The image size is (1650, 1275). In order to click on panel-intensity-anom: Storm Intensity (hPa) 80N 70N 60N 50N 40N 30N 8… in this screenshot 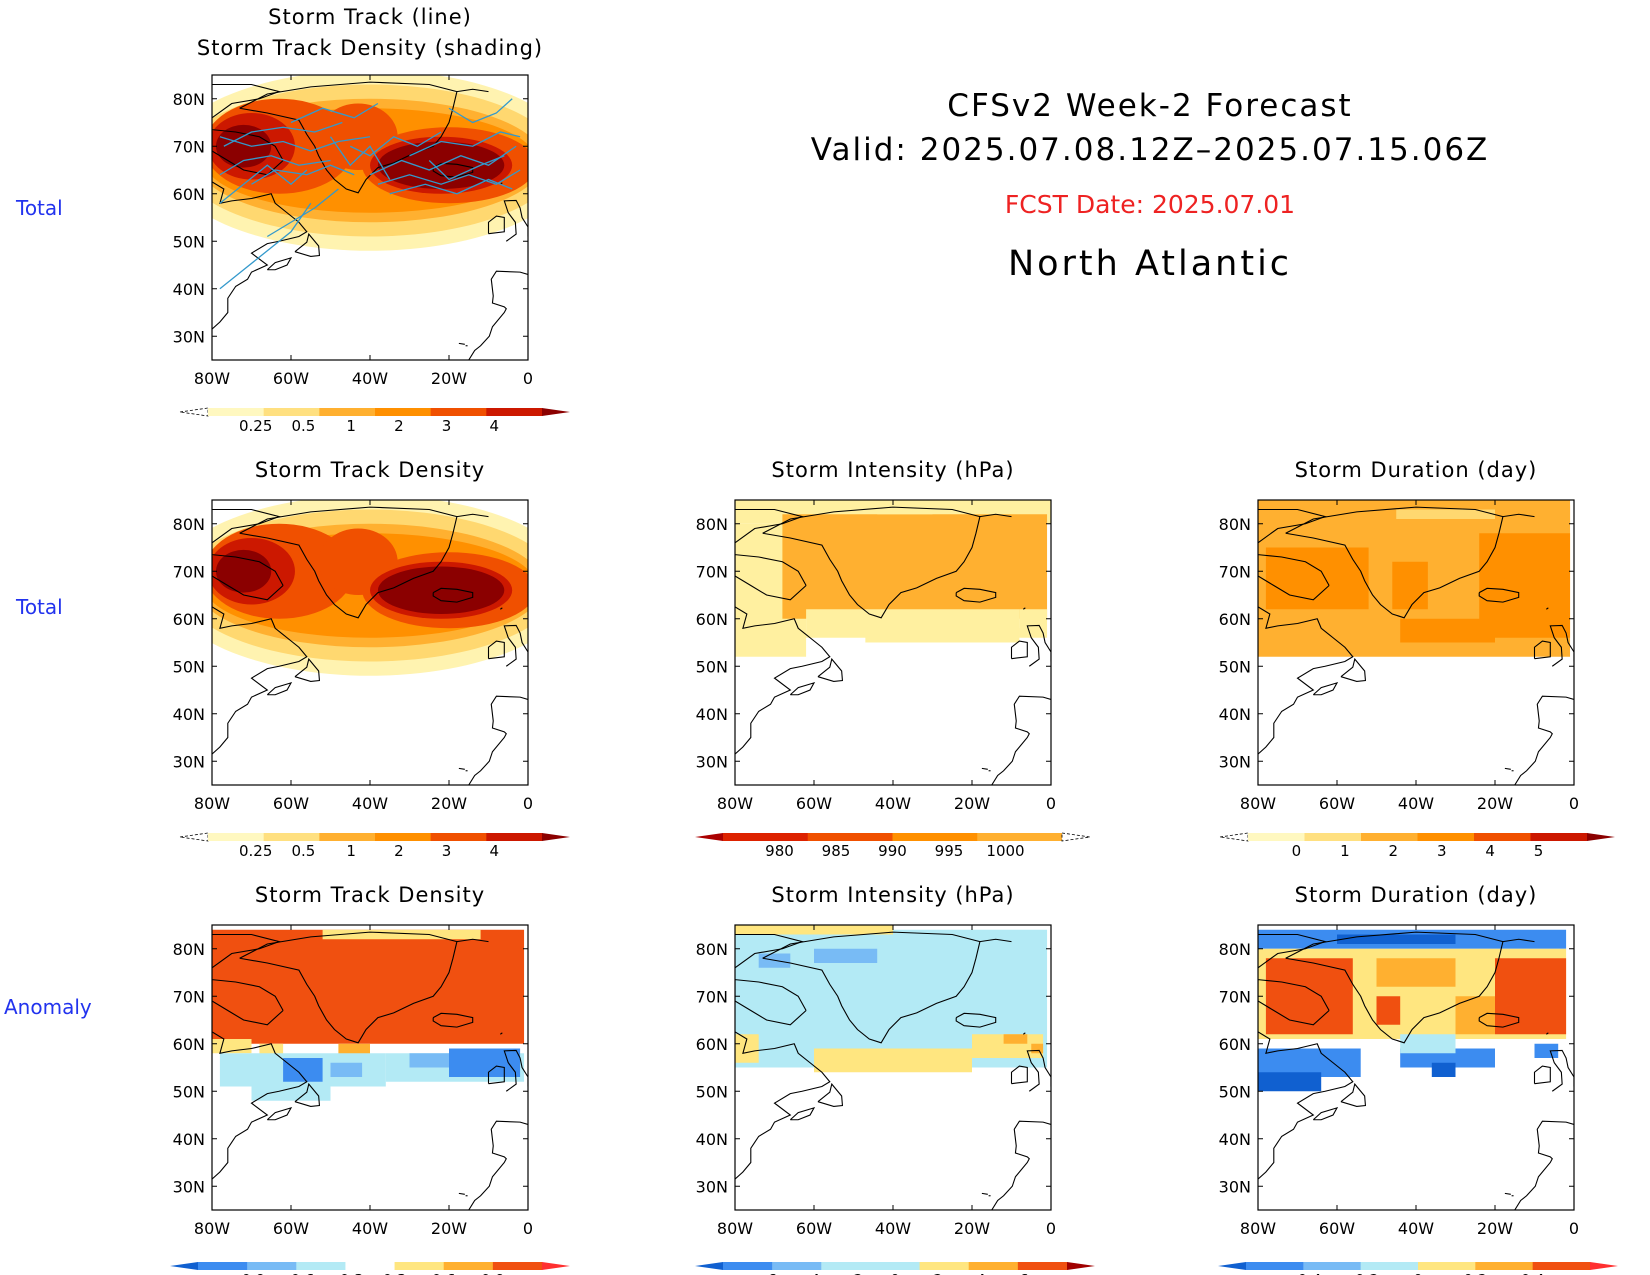, I will do `click(895, 1079)`.